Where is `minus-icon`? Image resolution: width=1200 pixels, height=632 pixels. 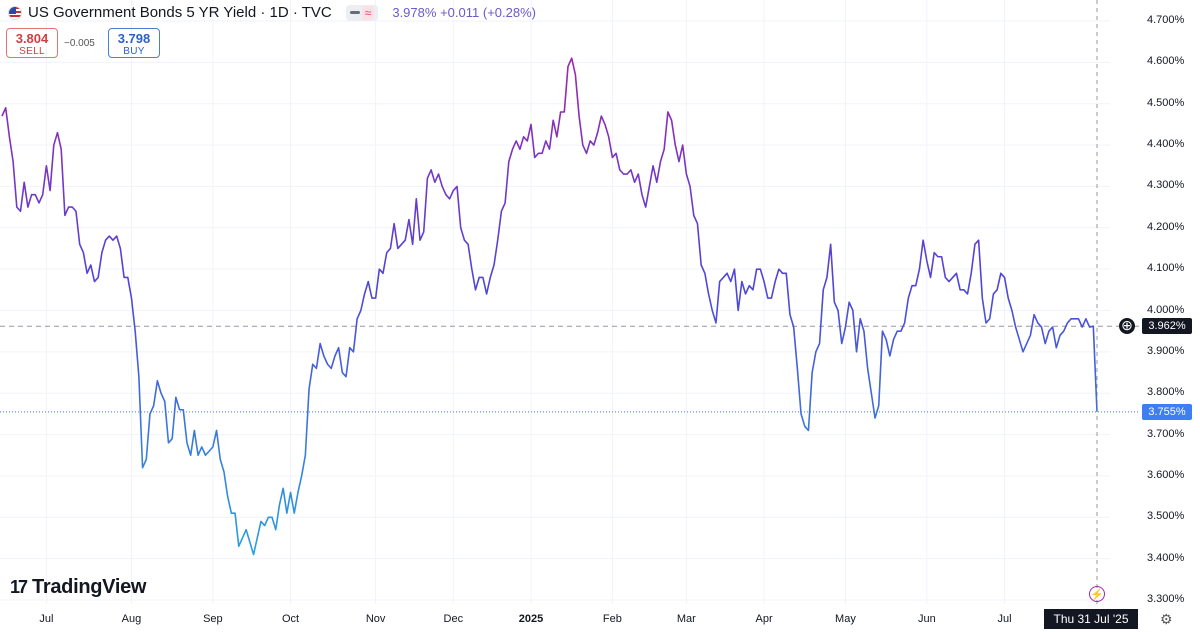 minus-icon is located at coordinates (354, 12).